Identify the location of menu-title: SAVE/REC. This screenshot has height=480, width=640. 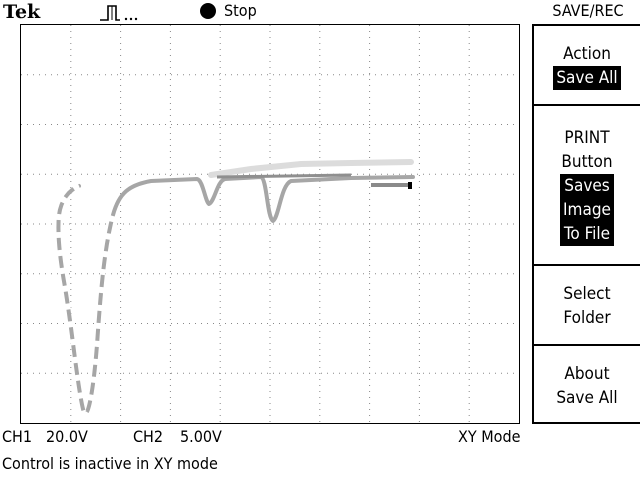
(588, 10).